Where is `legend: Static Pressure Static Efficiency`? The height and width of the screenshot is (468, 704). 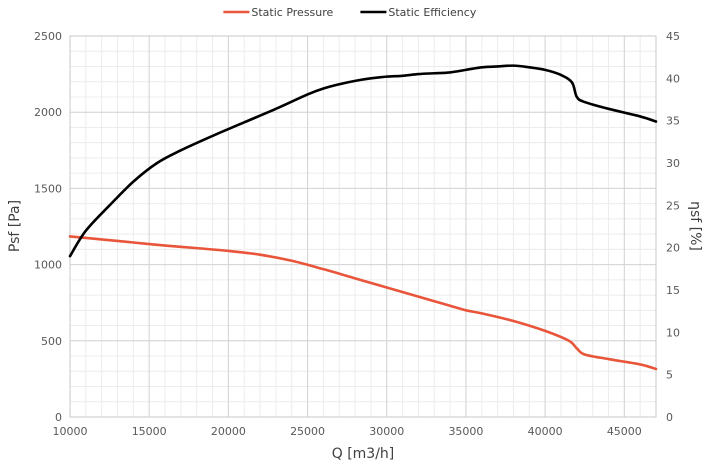 legend: Static Pressure Static Efficiency is located at coordinates (350, 12).